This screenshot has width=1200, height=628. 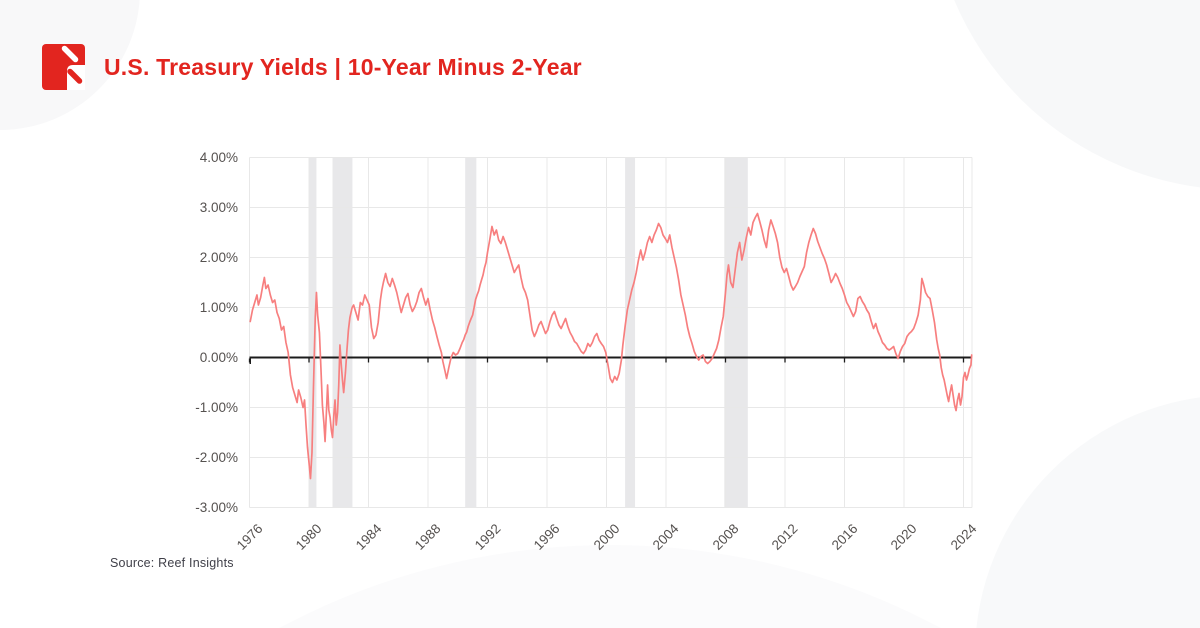 What do you see at coordinates (218, 257) in the screenshot?
I see `y-tick-label: 2.00%` at bounding box center [218, 257].